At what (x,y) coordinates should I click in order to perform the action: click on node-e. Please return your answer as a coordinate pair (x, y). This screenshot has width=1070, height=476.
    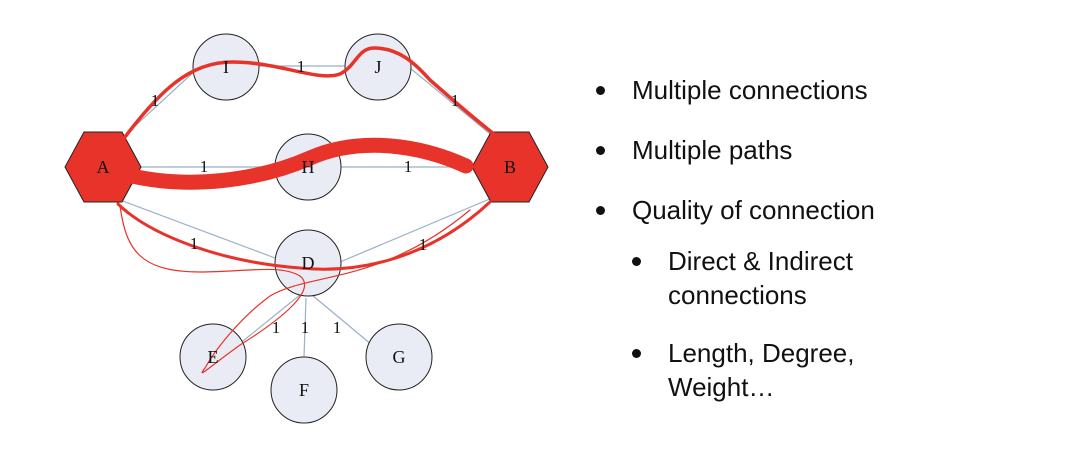
    Looking at the image, I should click on (213, 357).